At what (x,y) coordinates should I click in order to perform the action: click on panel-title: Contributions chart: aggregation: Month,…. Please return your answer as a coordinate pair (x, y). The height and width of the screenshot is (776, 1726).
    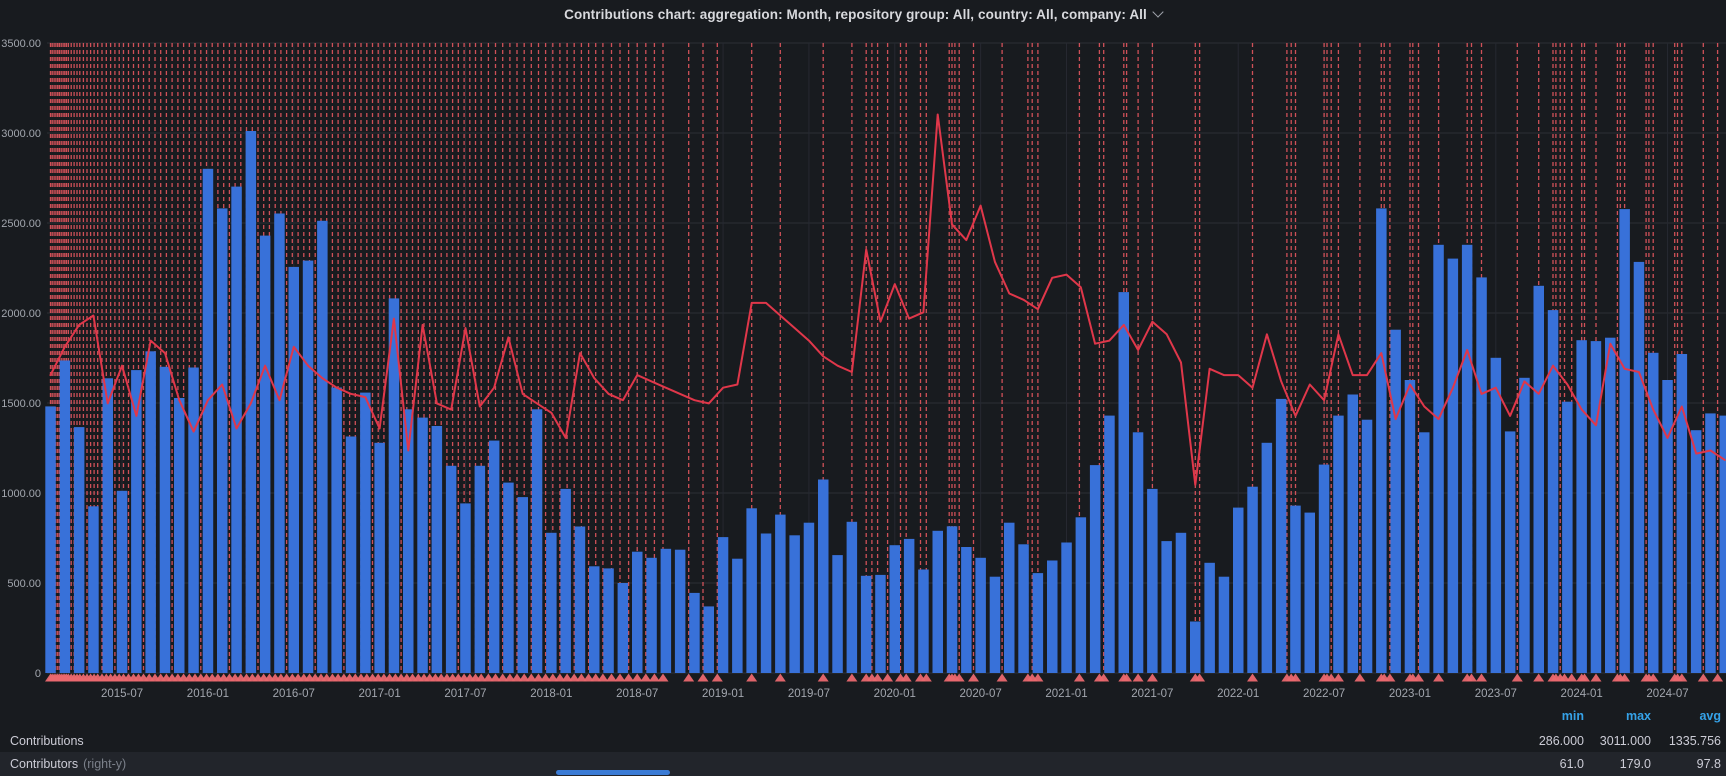
    Looking at the image, I should click on (855, 14).